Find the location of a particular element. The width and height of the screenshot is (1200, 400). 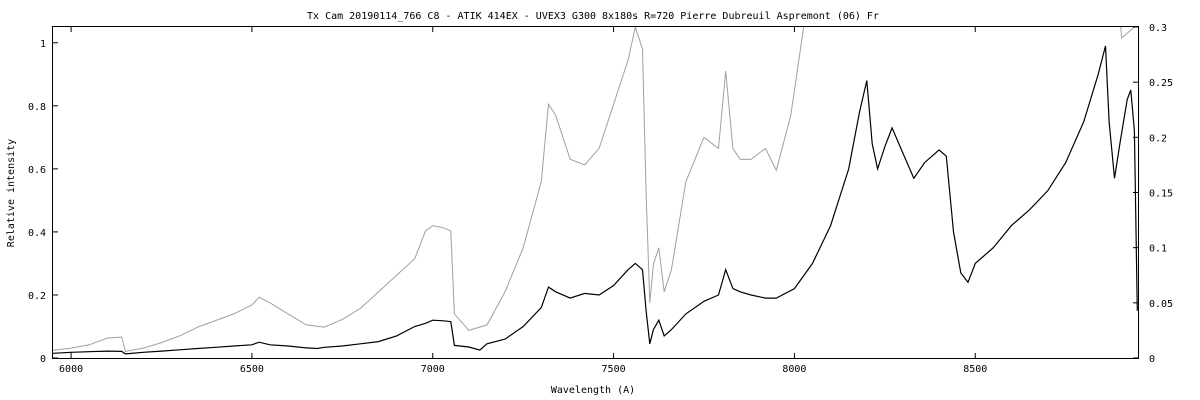

y2-tick-label: 0.1 is located at coordinates (1158, 249).